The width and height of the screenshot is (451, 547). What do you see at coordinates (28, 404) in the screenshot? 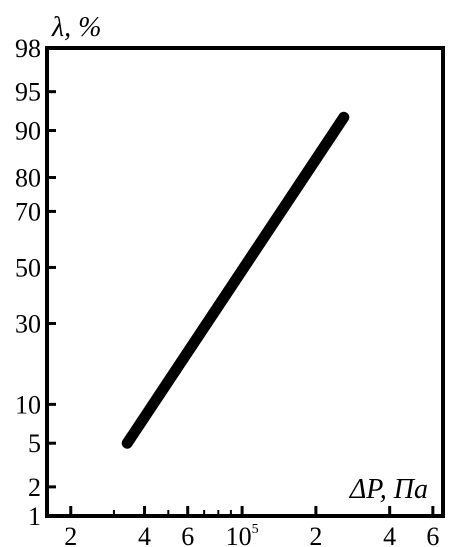
I see `y-tick-label: 10` at bounding box center [28, 404].